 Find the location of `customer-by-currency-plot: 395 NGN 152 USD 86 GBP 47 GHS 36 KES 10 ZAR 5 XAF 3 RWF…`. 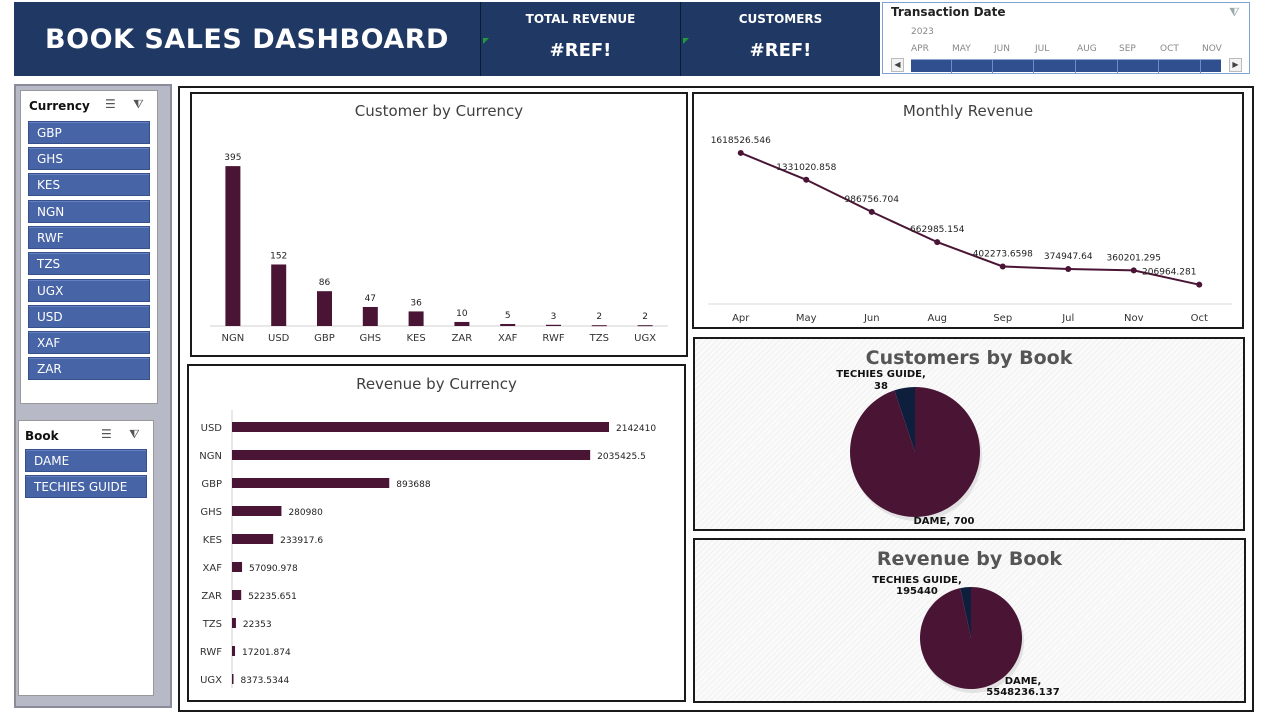

customer-by-currency-plot: 395 NGN 152 USD 86 GBP 47 GHS 36 KES 10 ZAR 5 XAF 3 RWF… is located at coordinates (439, 248).